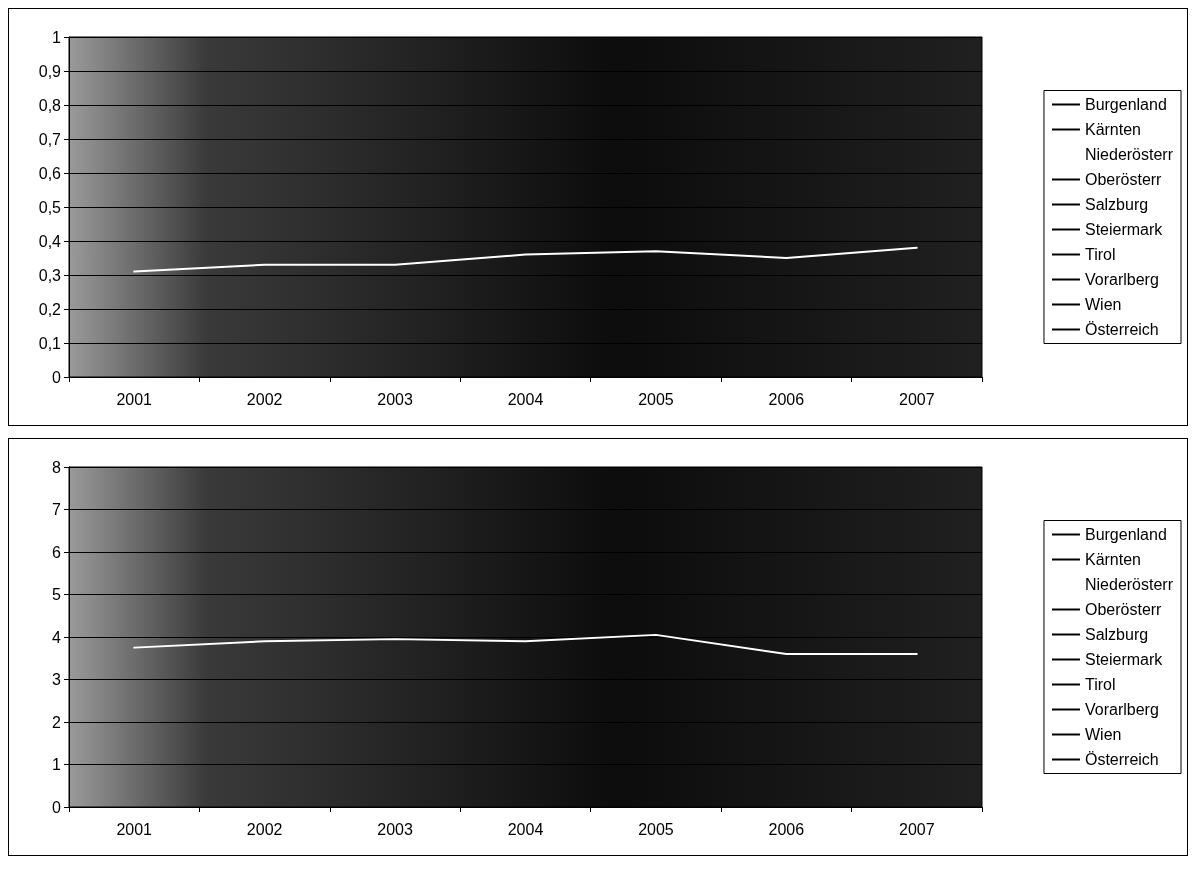 The image size is (1200, 880). Describe the element at coordinates (57, 722) in the screenshot. I see `y-tick-label: 2` at that location.